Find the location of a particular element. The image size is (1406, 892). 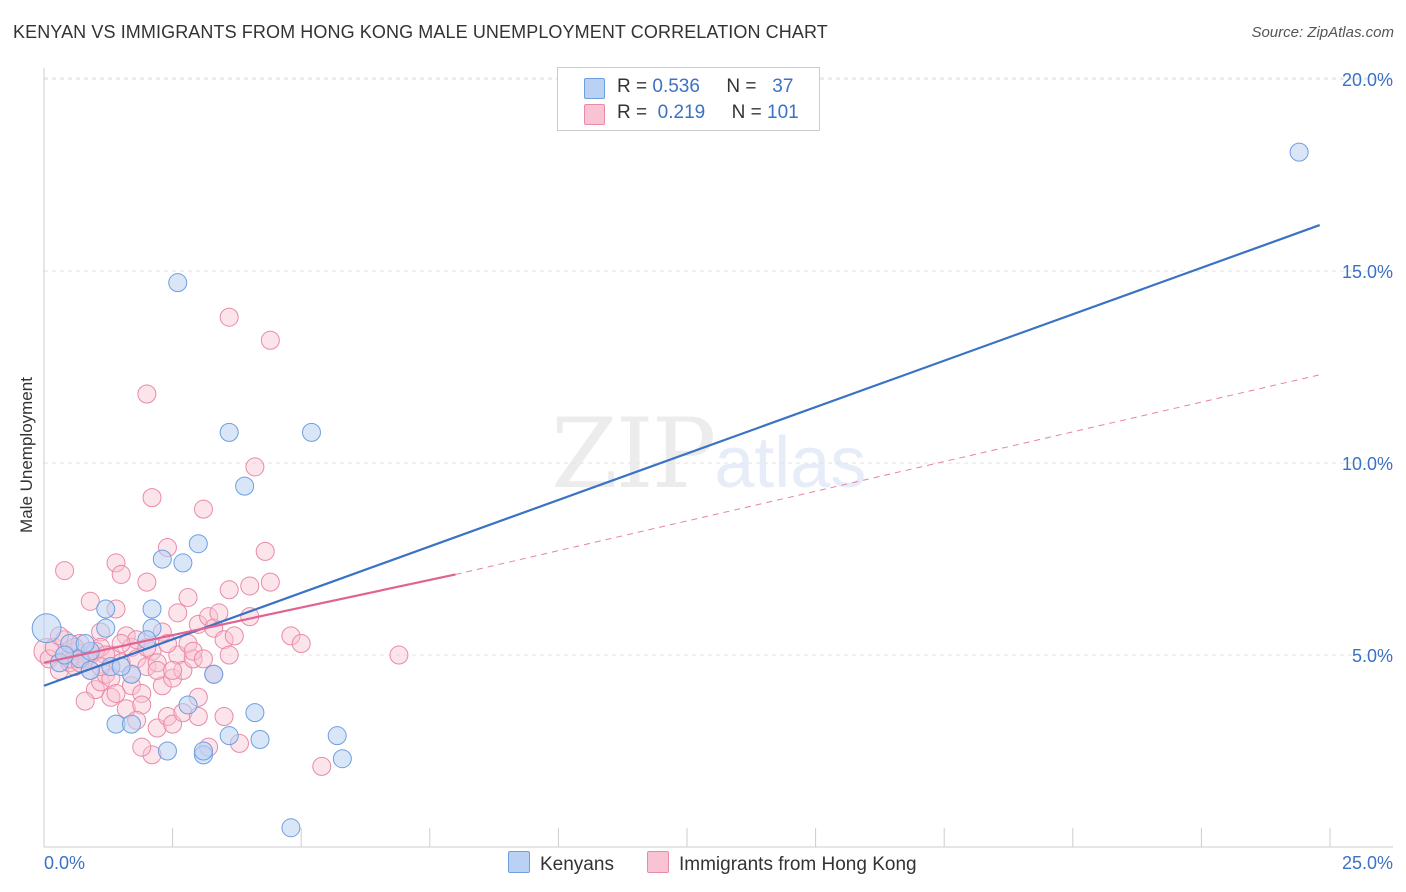

legend-text-kenyans: R = 0.536 N = 37 is located at coordinates (705, 87).